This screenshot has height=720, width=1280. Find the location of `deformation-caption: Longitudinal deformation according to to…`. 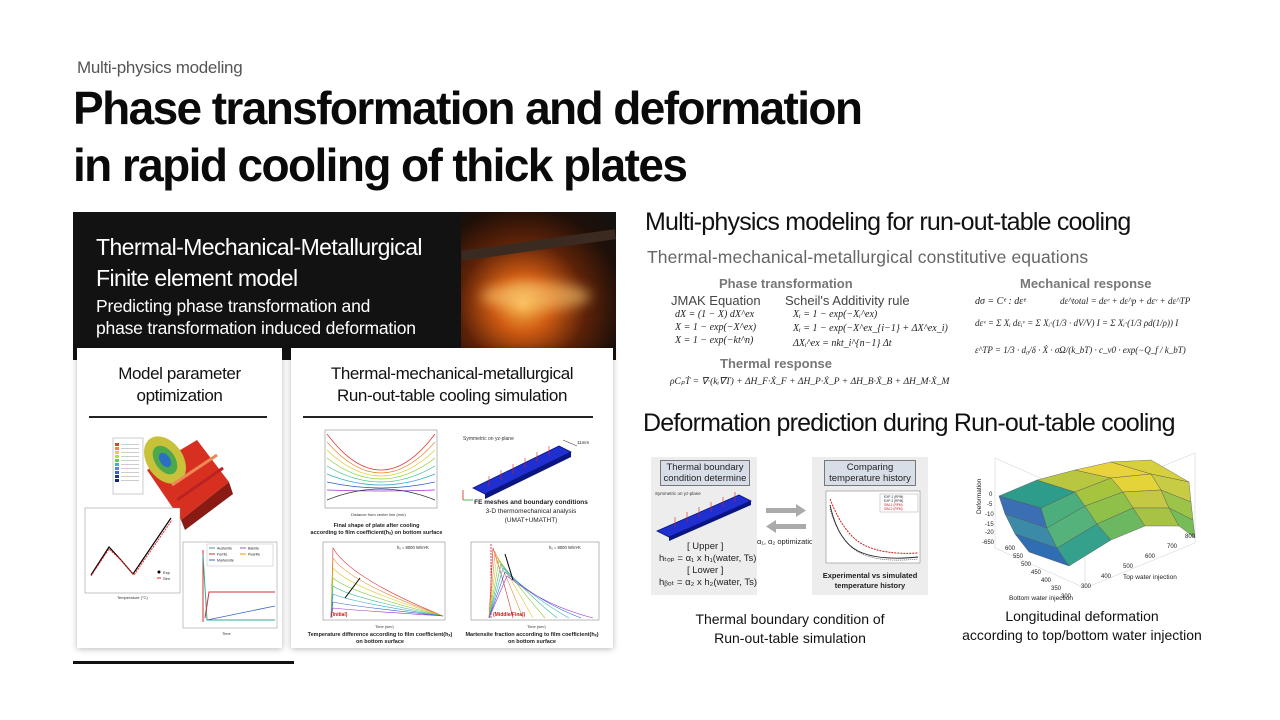

deformation-caption: Longitudinal deformation according to to… is located at coordinates (1082, 626).